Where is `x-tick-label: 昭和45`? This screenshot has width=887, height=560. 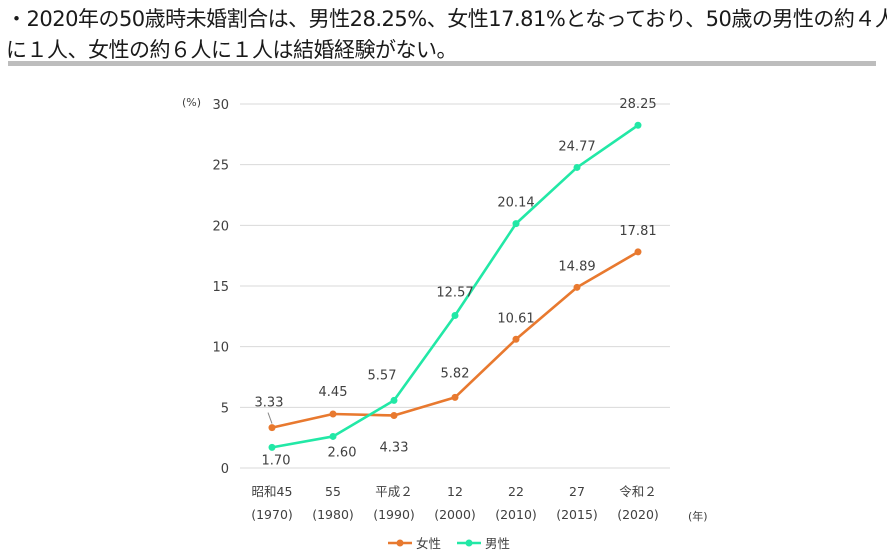
x-tick-label: 昭和45 is located at coordinates (272, 491).